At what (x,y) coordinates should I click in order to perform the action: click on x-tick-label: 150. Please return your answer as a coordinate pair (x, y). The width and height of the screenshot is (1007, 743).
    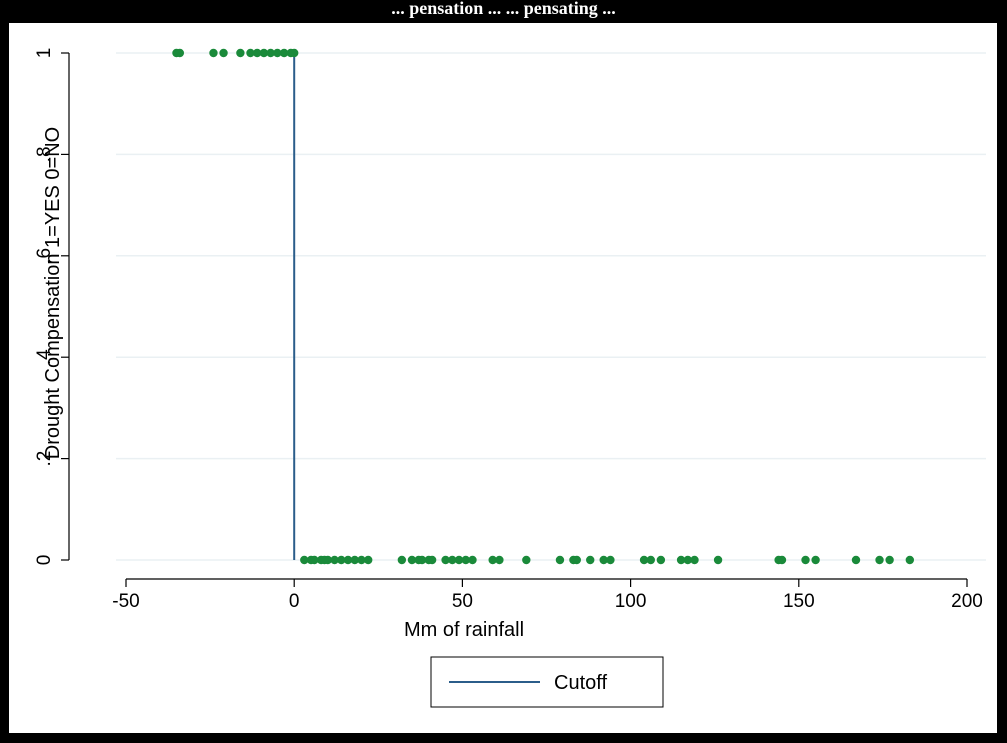
    Looking at the image, I should click on (799, 601).